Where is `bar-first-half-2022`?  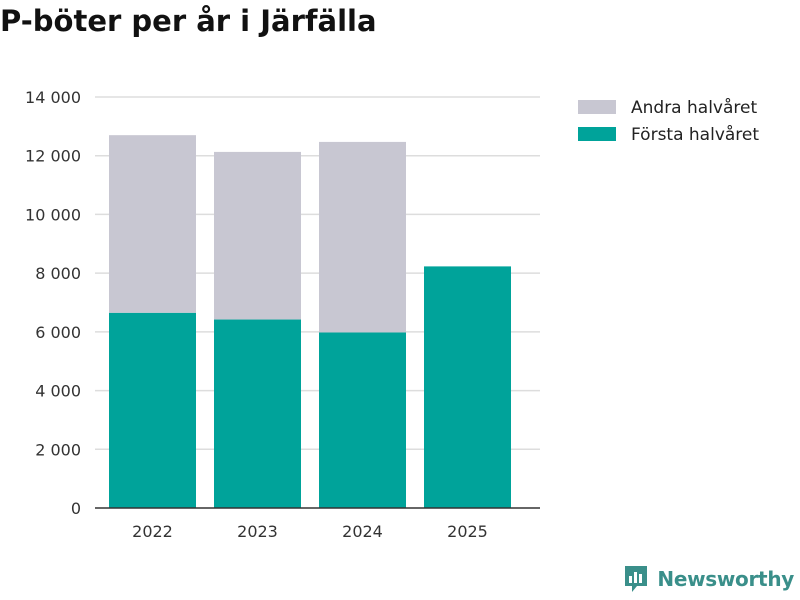 bar-first-half-2022 is located at coordinates (152, 410).